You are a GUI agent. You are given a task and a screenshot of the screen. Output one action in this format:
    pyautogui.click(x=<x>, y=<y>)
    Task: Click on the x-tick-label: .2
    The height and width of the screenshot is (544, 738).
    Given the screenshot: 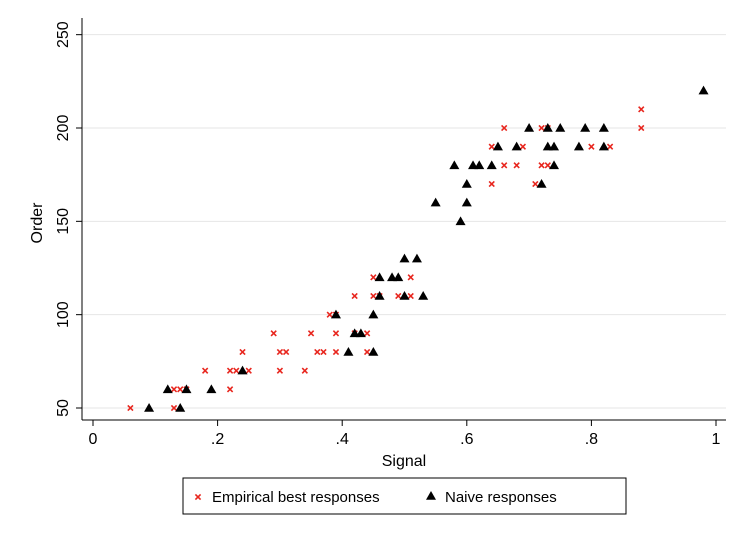 What is the action you would take?
    pyautogui.click(x=217, y=439)
    